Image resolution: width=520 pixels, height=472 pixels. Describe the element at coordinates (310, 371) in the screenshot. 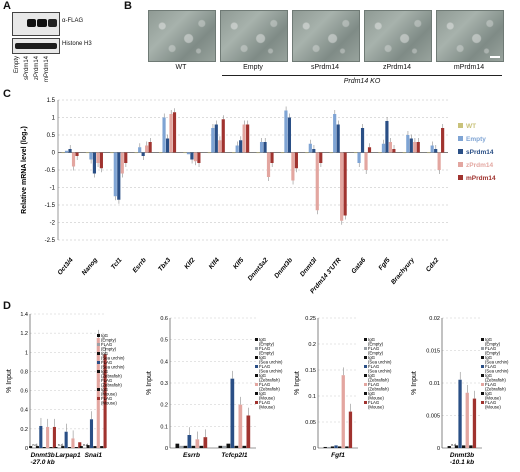

I see `y-tick-label: 0.15` at that location.